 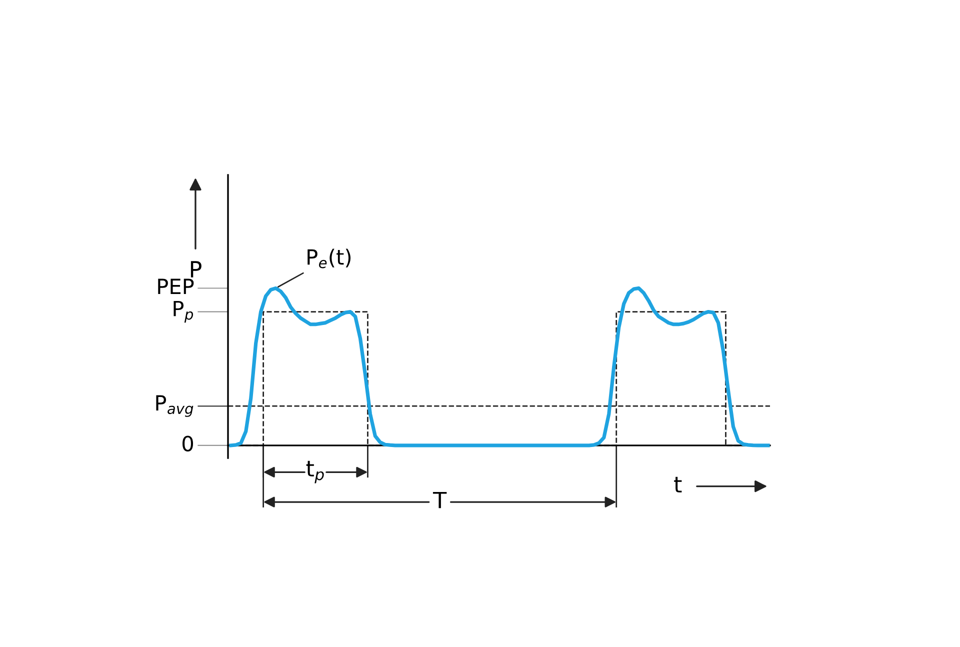 I want to click on x-axis-title: t, so click(x=678, y=484).